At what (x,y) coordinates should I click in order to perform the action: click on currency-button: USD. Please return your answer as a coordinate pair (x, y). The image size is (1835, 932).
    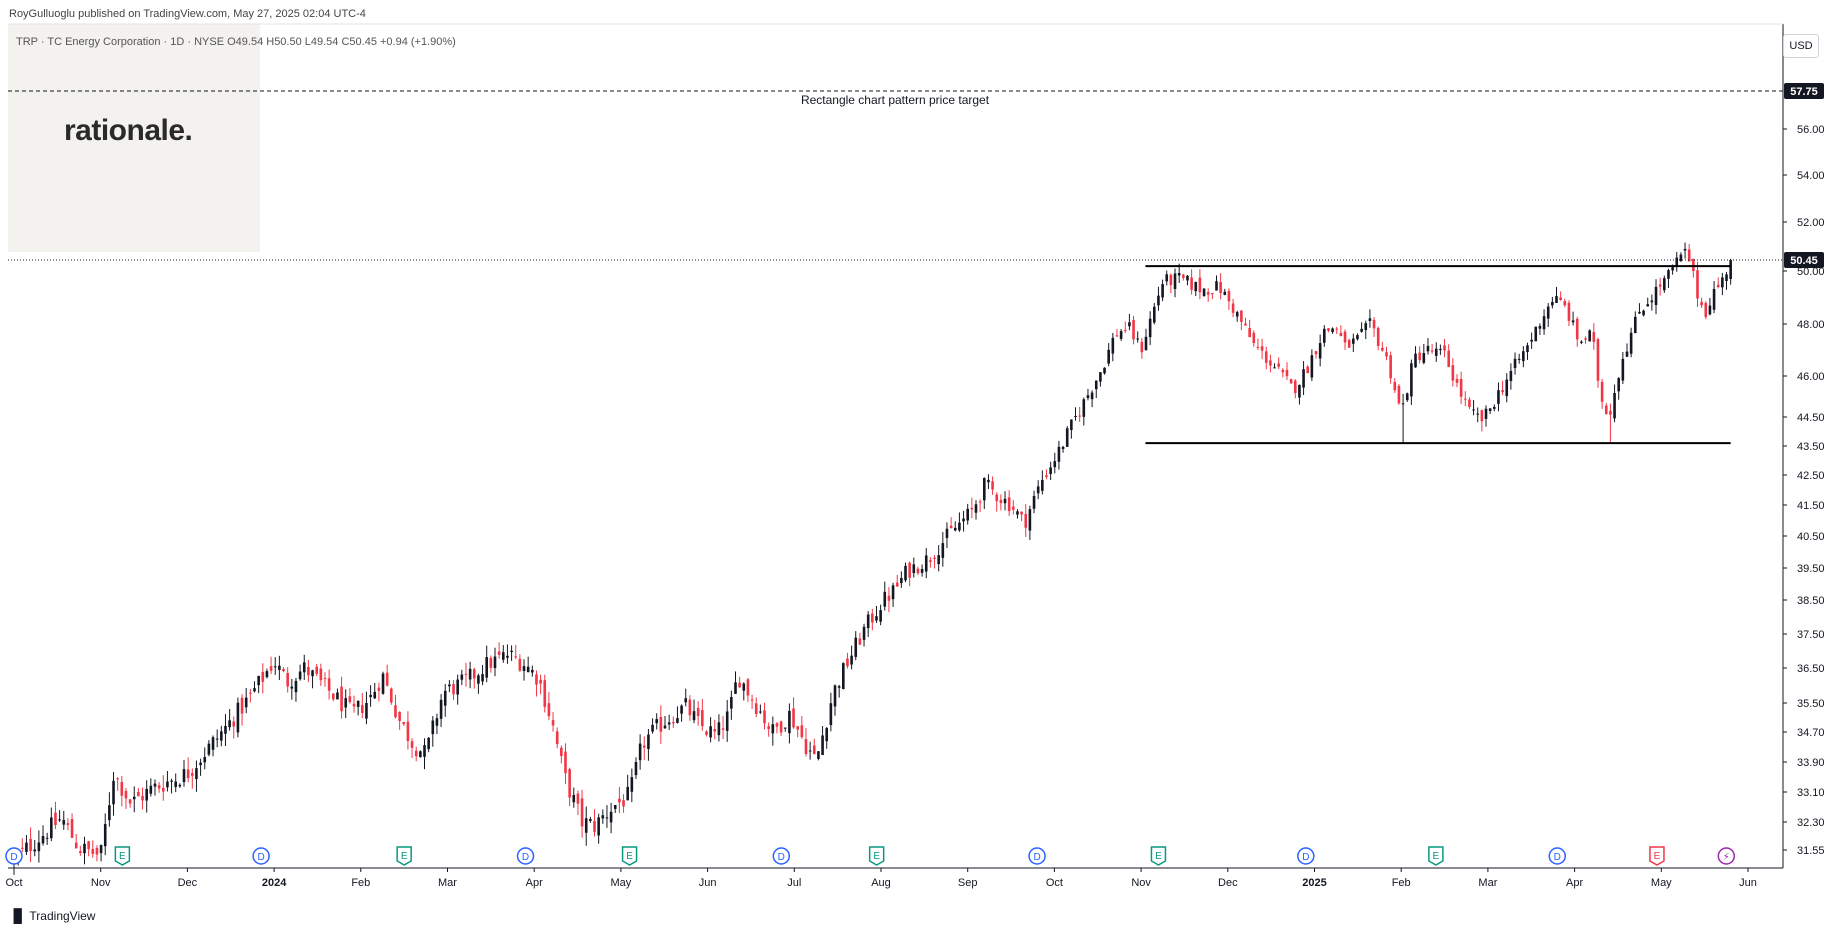
    Looking at the image, I should click on (1801, 46).